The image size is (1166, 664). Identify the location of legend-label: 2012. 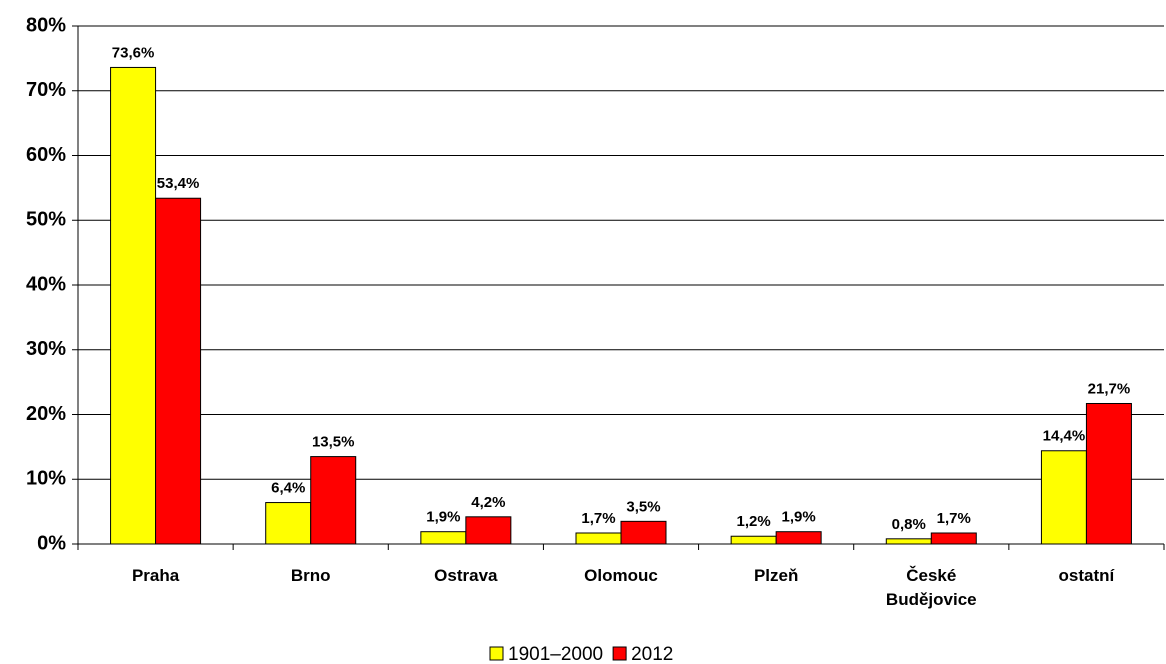
(652, 654).